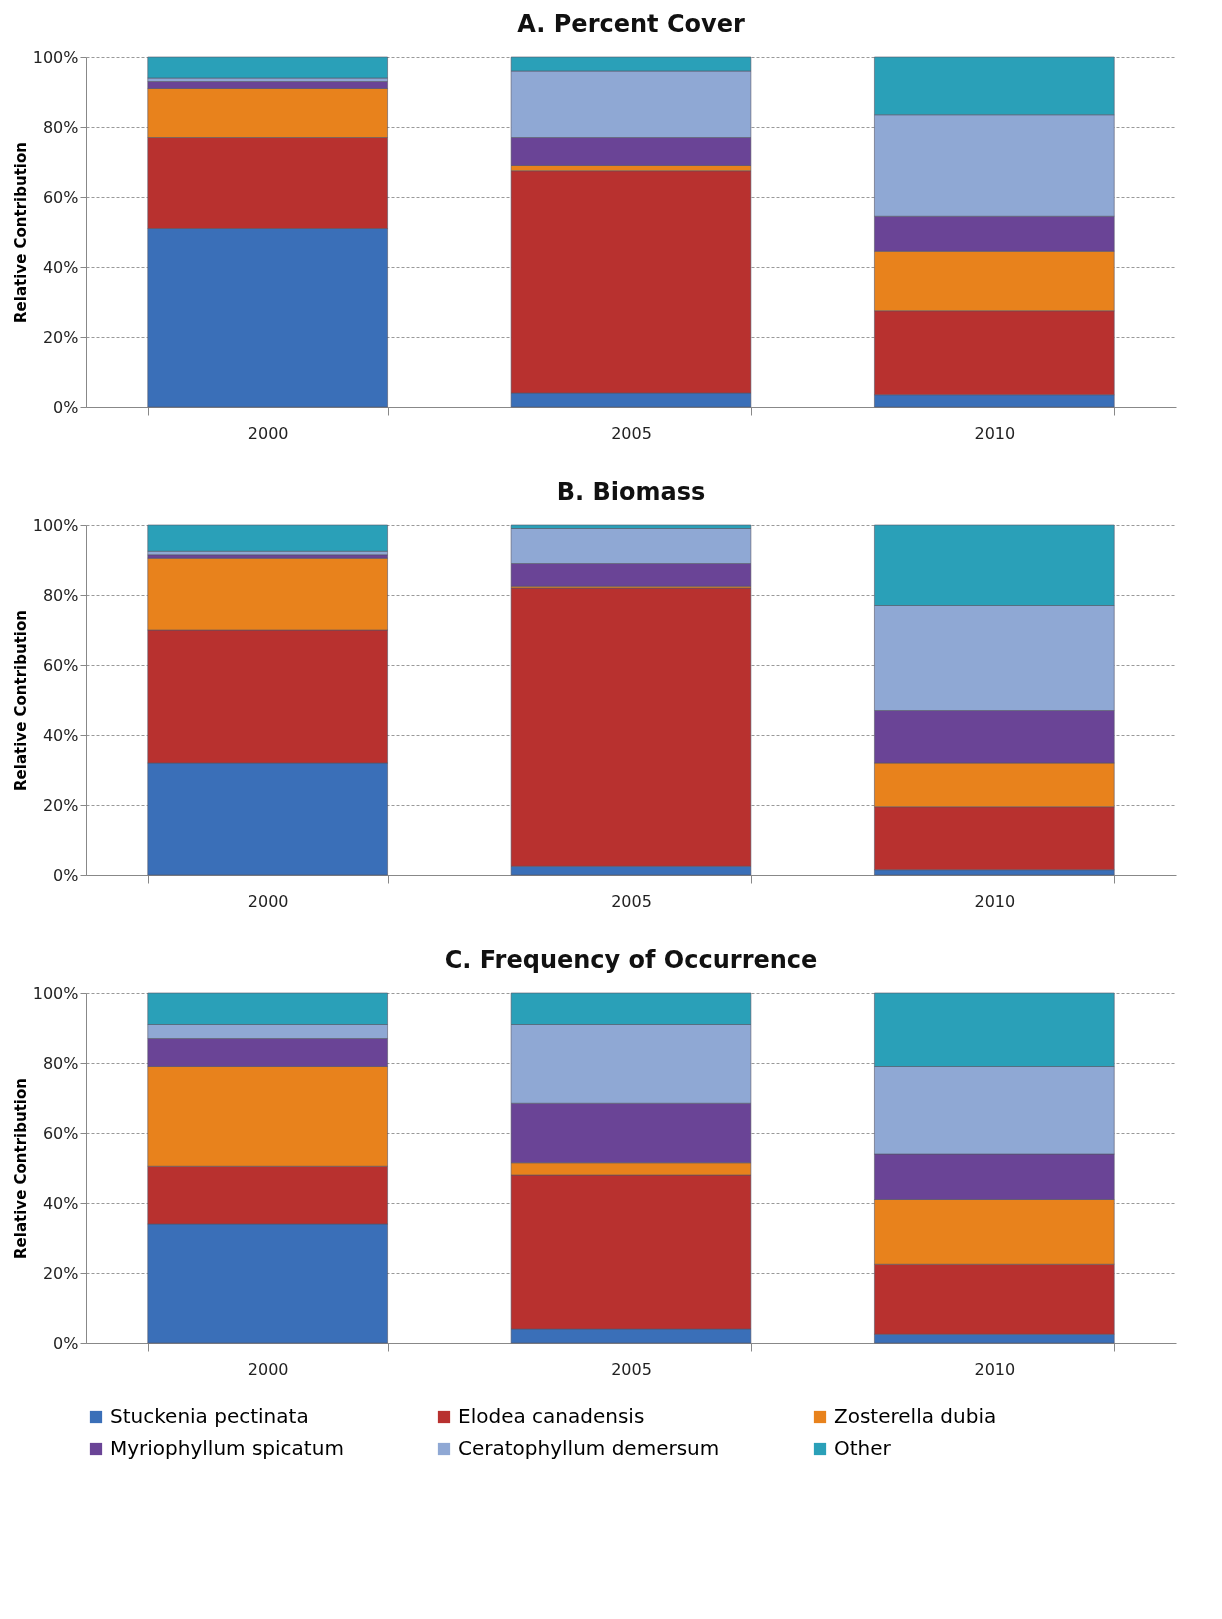 Image resolution: width=1222 pixels, height=1619 pixels. Describe the element at coordinates (915, 1416) in the screenshot. I see `legend-label: Zosterella dubia` at that location.